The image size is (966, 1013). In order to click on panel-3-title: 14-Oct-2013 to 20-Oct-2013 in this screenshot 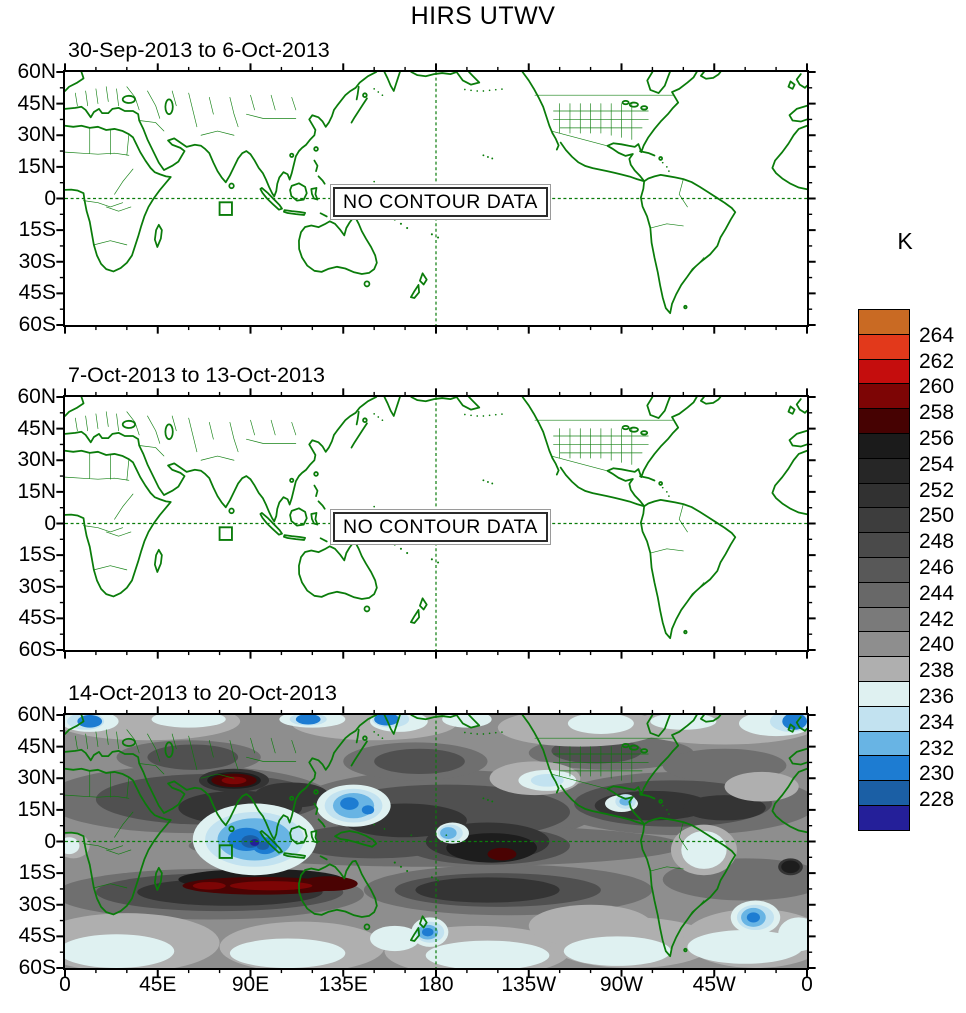, I will do `click(202, 693)`.